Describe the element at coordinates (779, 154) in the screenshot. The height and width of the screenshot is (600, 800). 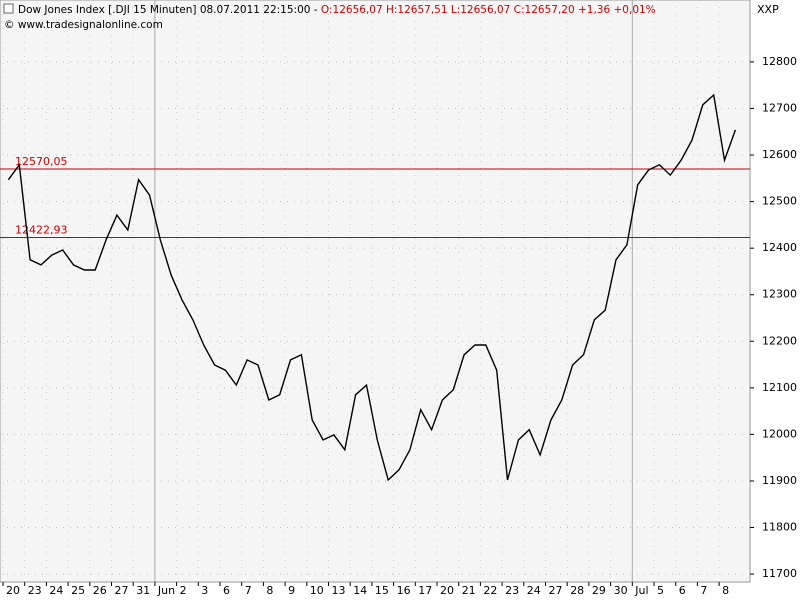
I see `y-tick-label: 12600` at that location.